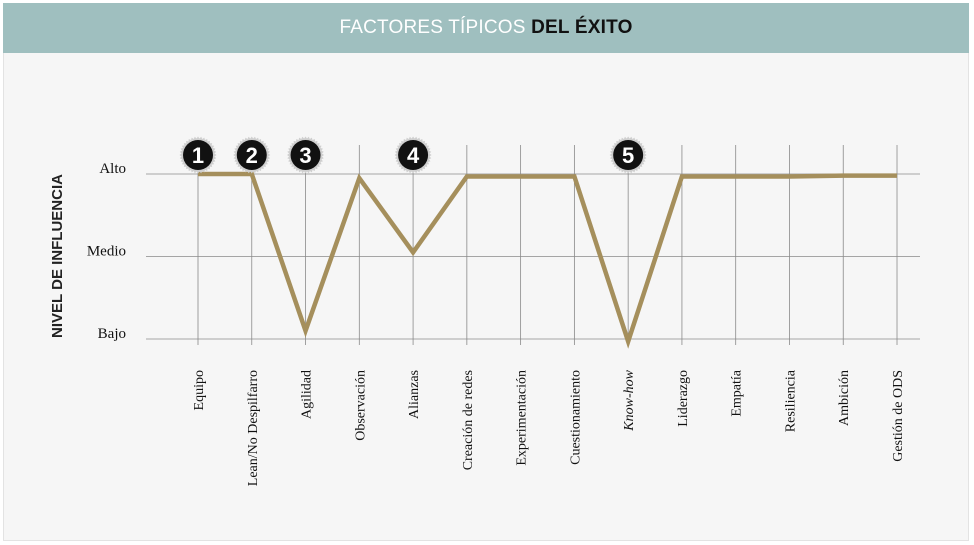 The width and height of the screenshot is (974, 545). Describe the element at coordinates (112, 334) in the screenshot. I see `y-tick-label: Bajo` at that location.